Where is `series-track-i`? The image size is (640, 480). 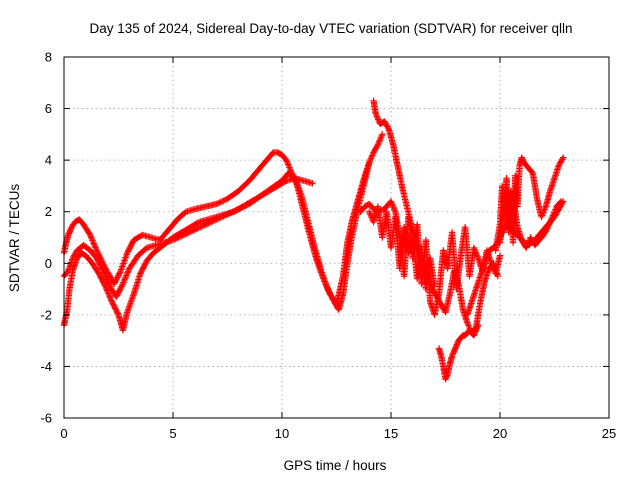 series-track-i is located at coordinates (530, 222).